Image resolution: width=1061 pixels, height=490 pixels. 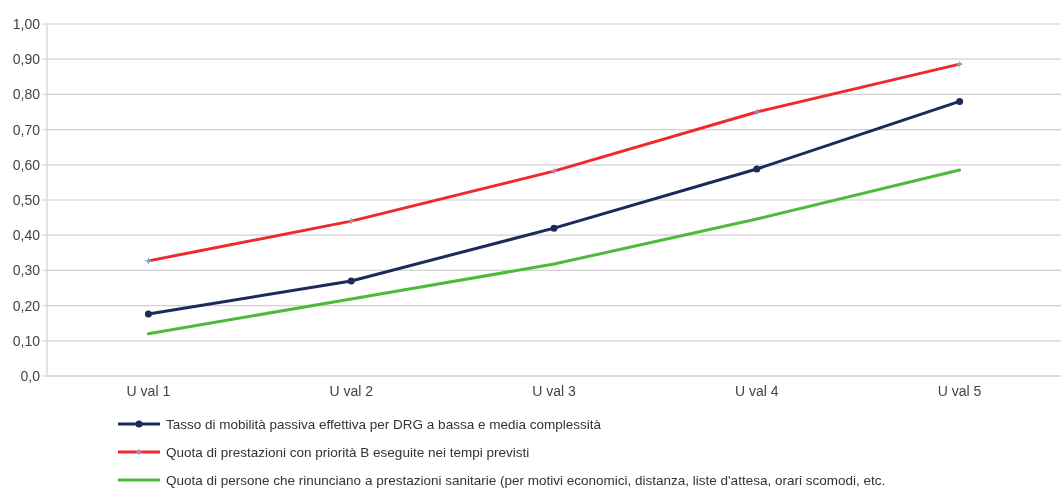 What do you see at coordinates (26, 270) in the screenshot?
I see `y-tick-label: 0,30` at bounding box center [26, 270].